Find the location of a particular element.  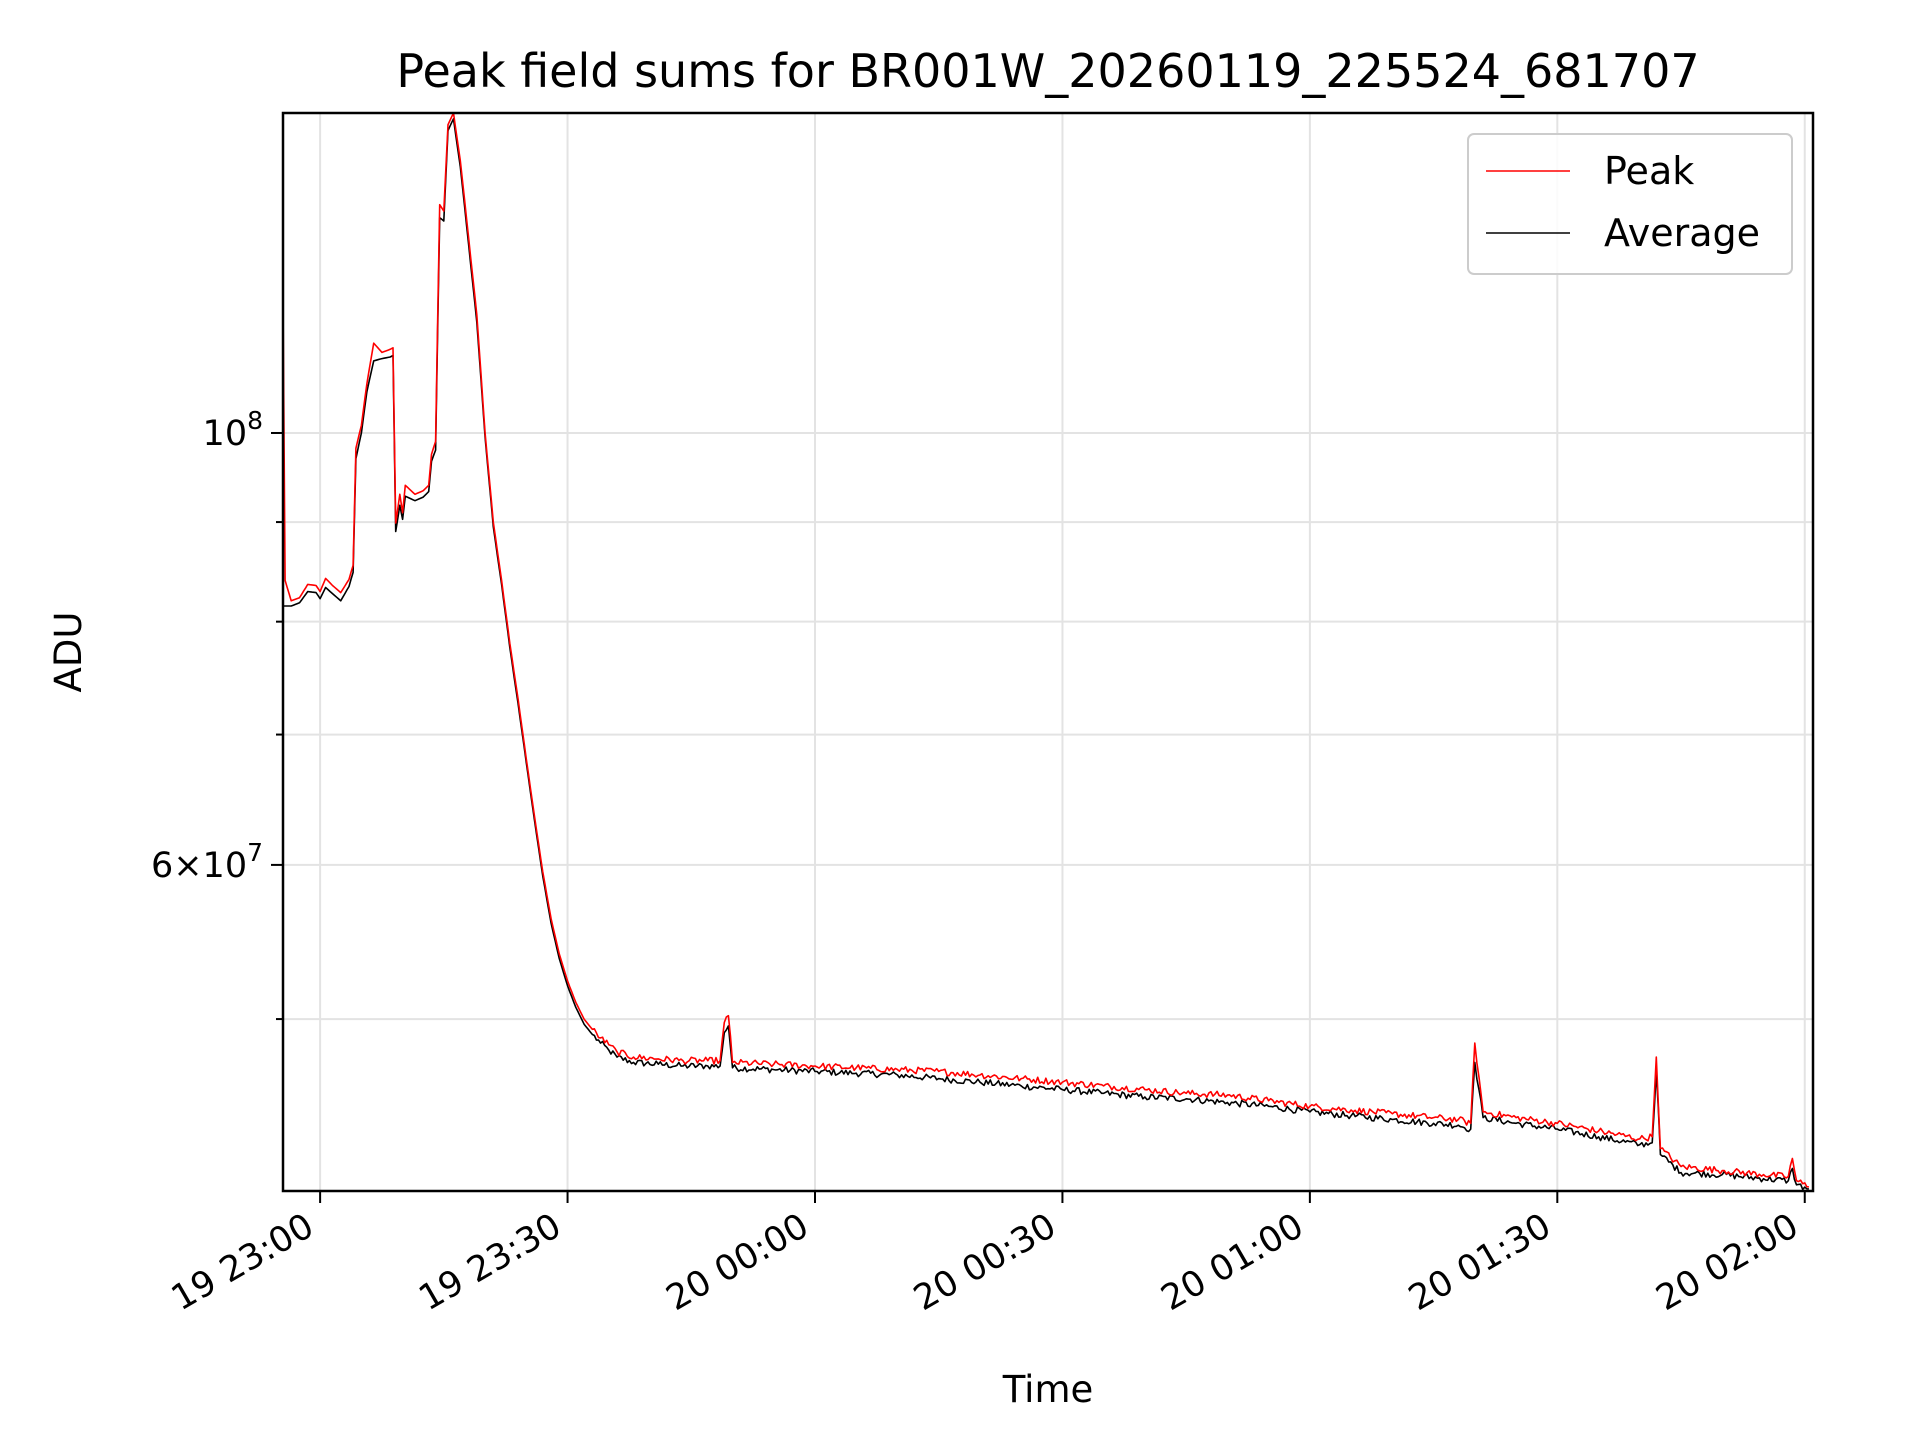

y-axis-ticks: 108 6×107 is located at coordinates (217, 713).